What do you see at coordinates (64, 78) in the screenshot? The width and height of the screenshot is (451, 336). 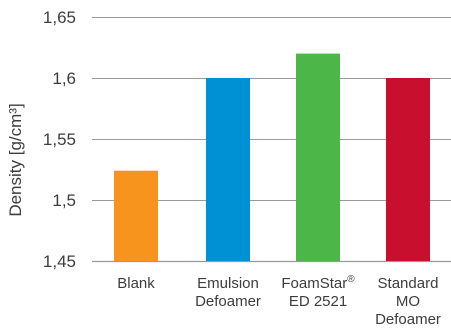 I see `y-tick-label: 1,6` at bounding box center [64, 78].